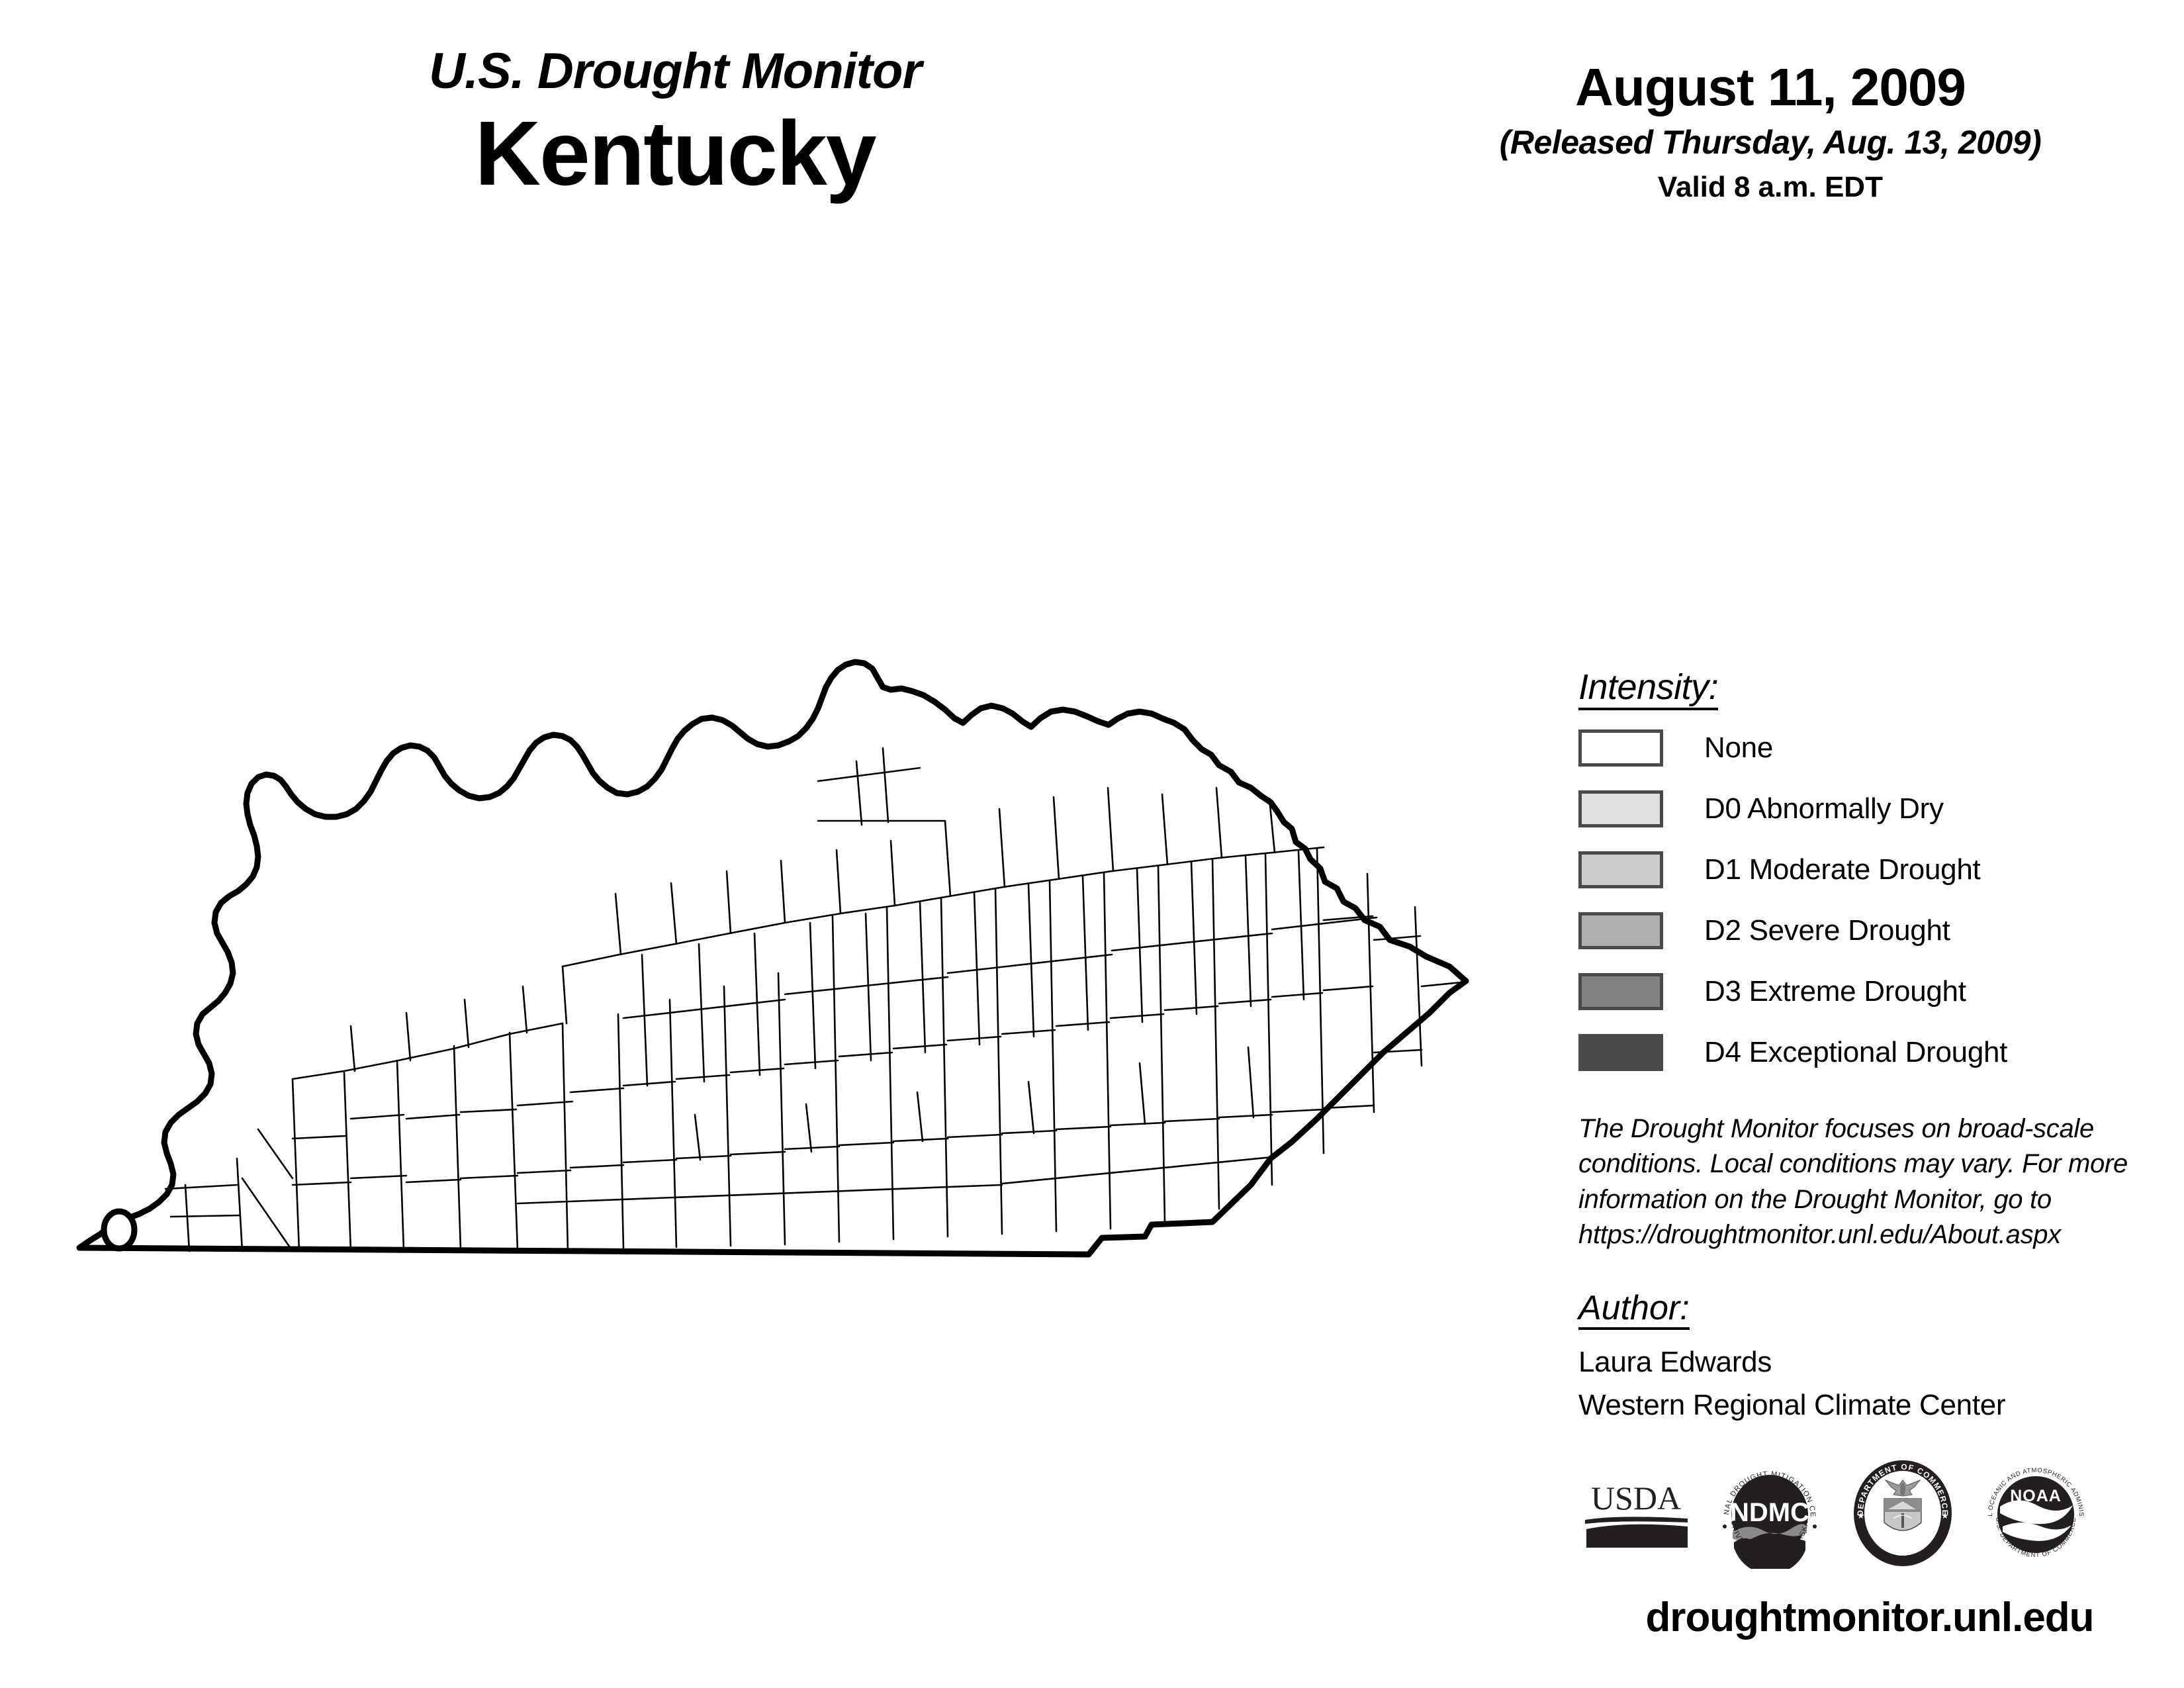  I want to click on legend-label-d4: D4 Exceptional Drought, so click(1856, 1051).